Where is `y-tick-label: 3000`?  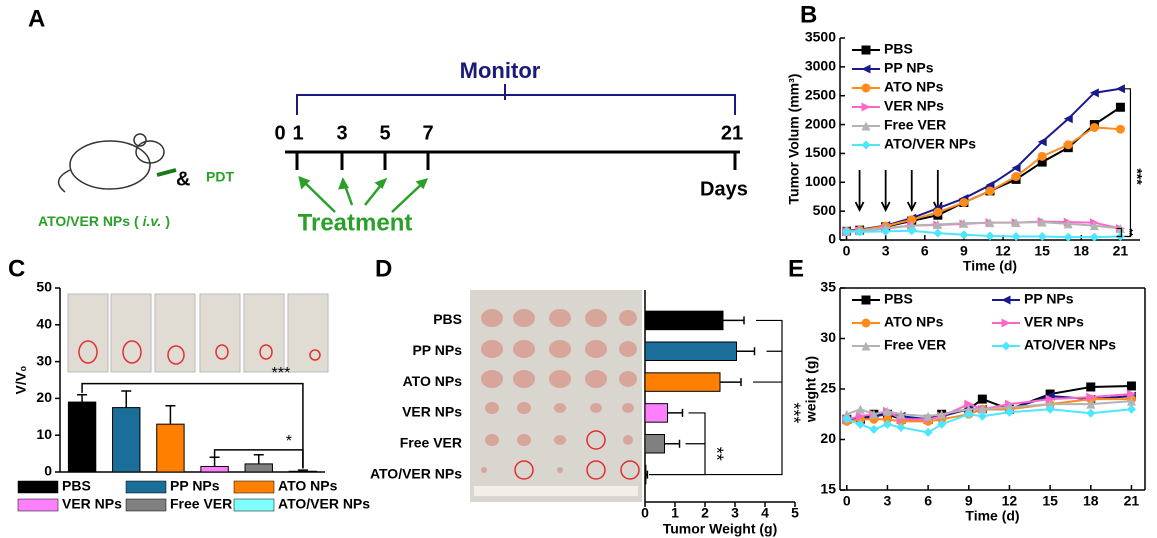 y-tick-label: 3000 is located at coordinates (820, 66).